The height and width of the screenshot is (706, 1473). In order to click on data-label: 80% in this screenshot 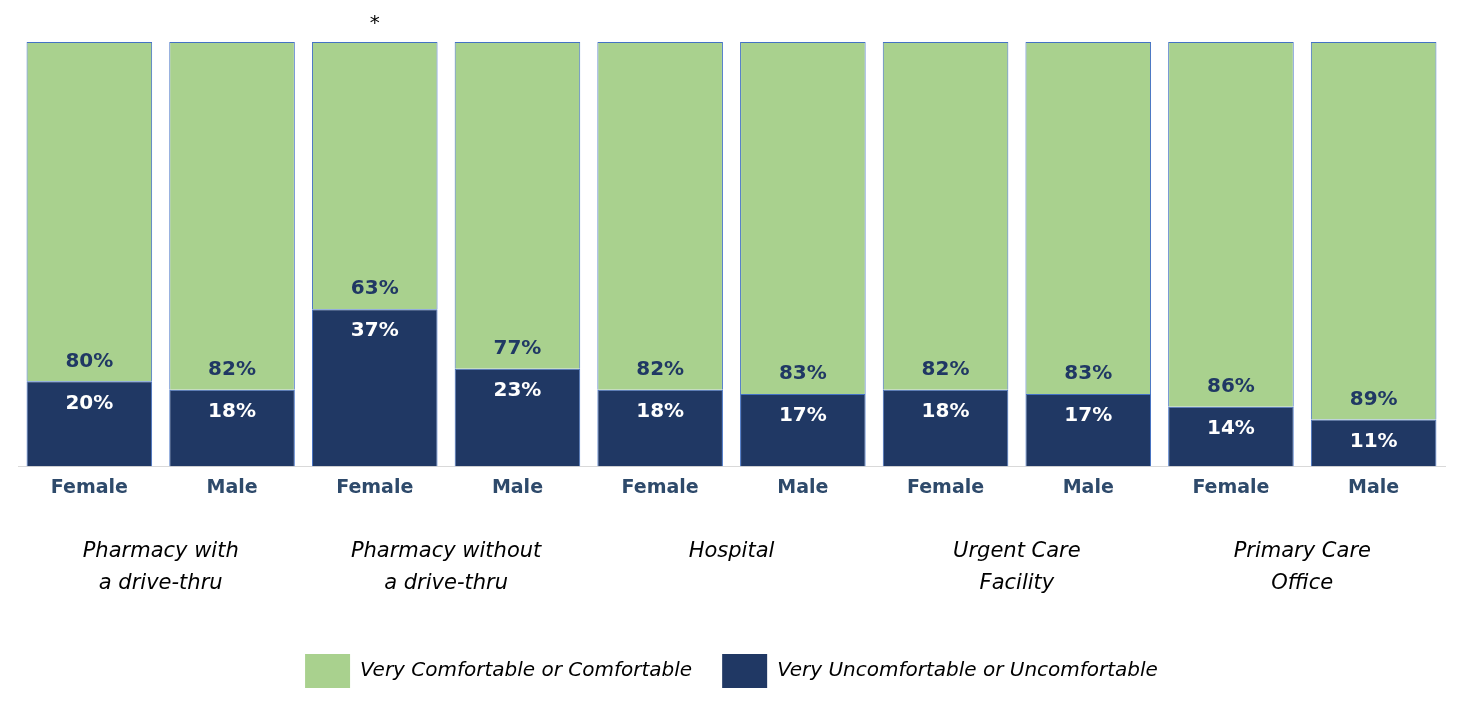, I will do `click(89, 359)`.